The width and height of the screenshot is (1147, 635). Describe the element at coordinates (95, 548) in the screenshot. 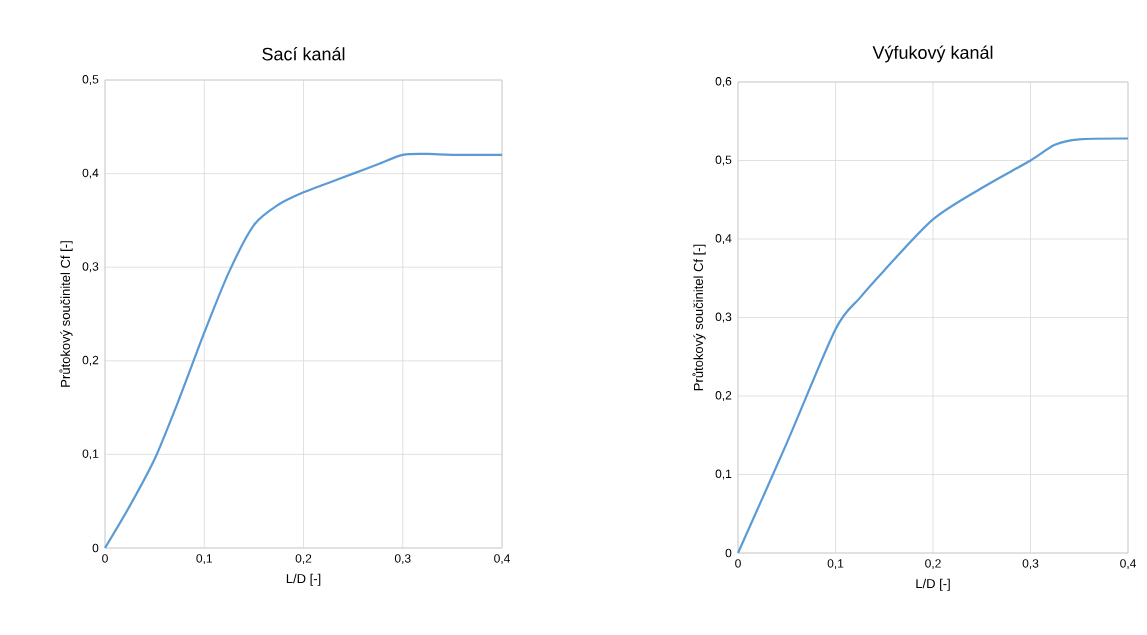

I see `y-tick-label: 0` at that location.